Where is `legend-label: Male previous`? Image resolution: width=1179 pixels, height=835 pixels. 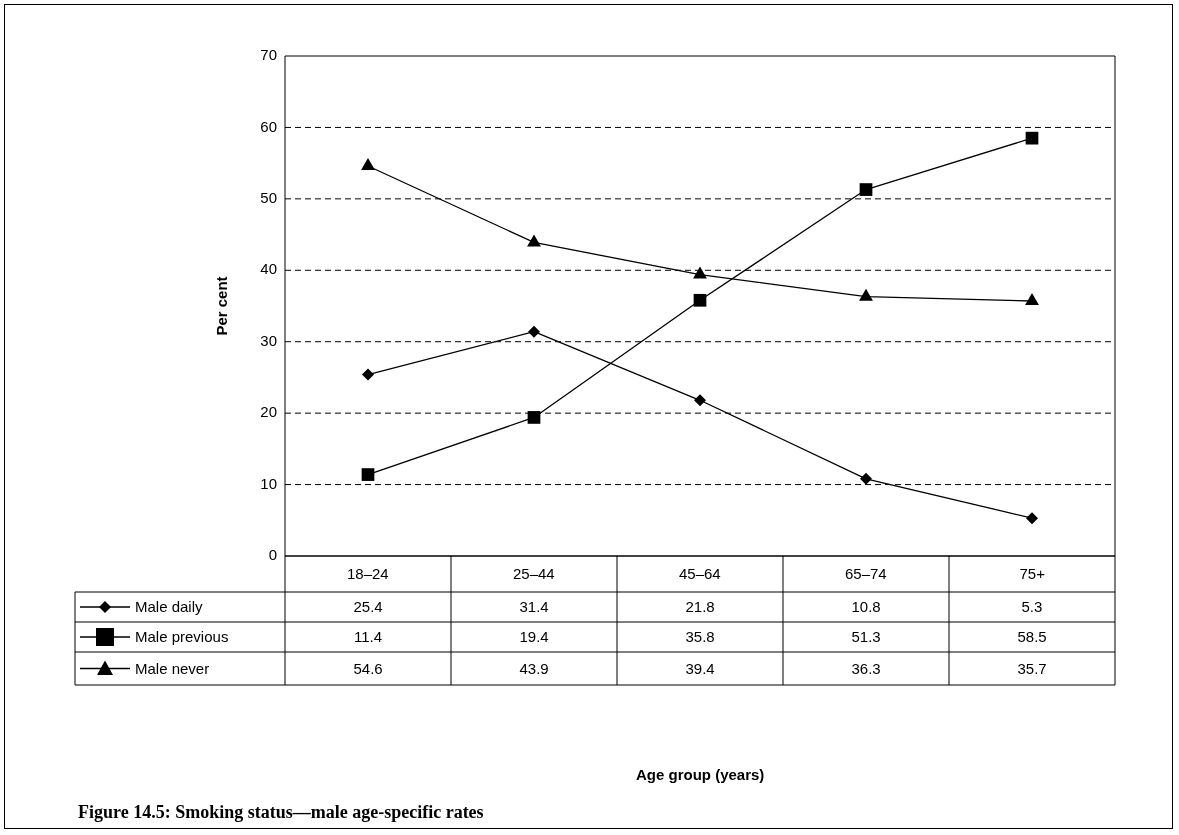 legend-label: Male previous is located at coordinates (182, 637).